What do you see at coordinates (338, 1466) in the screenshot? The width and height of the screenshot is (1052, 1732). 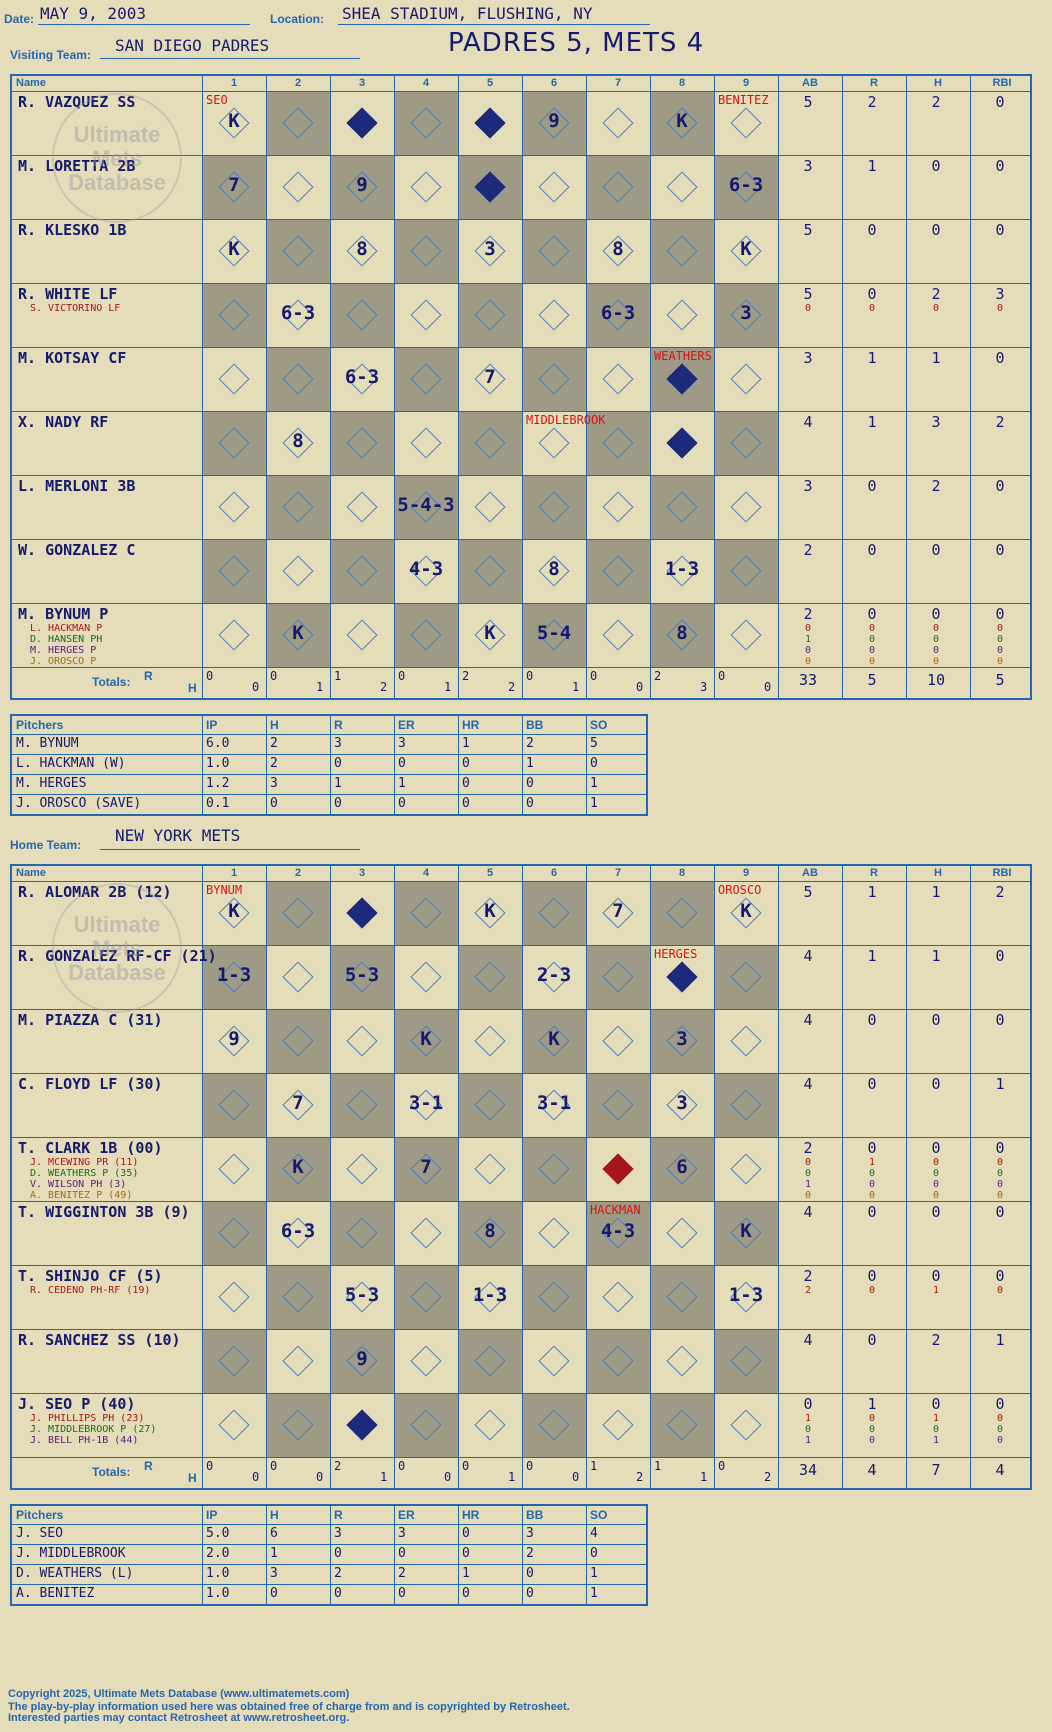 I see `inning-runs: 2` at bounding box center [338, 1466].